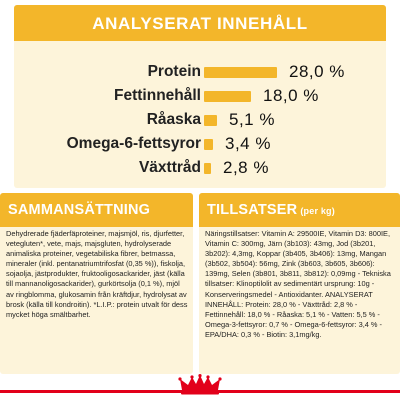 The height and width of the screenshot is (400, 400). I want to click on additives-title: TILLSATSER (per kg), so click(271, 210).